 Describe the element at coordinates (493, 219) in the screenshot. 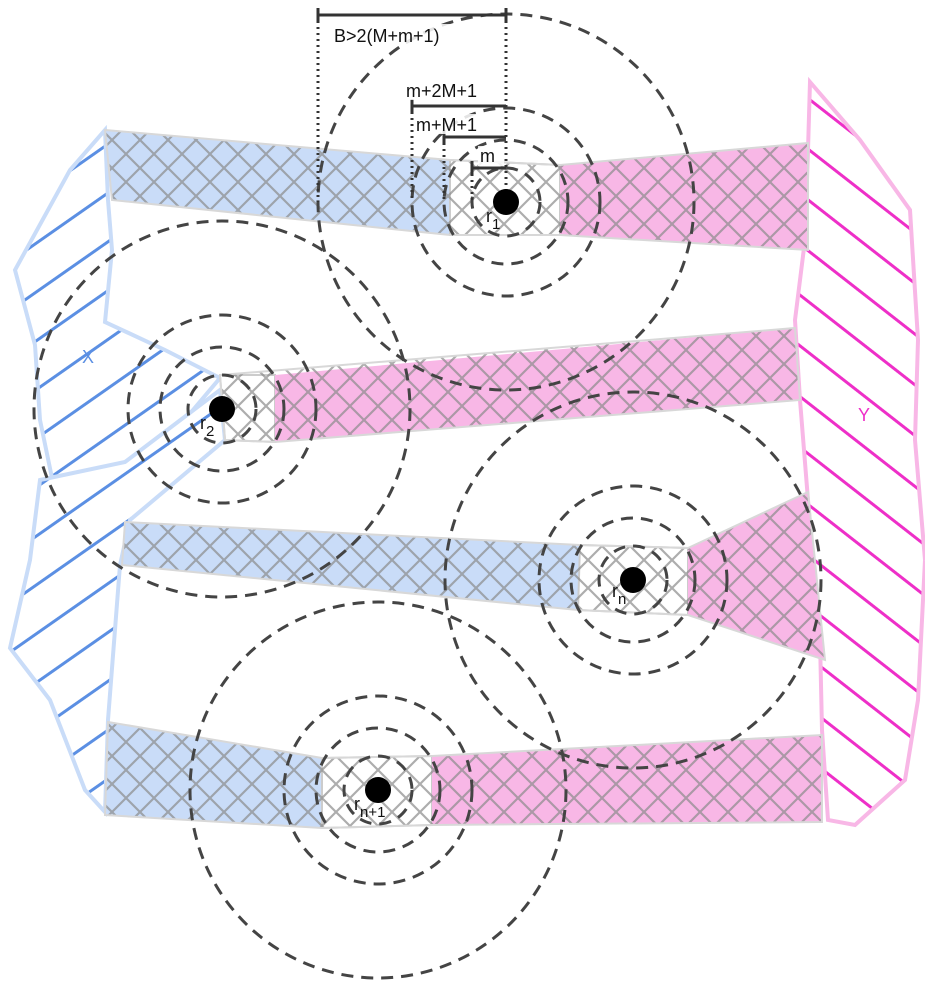

I see `robot-1-label: r1` at that location.